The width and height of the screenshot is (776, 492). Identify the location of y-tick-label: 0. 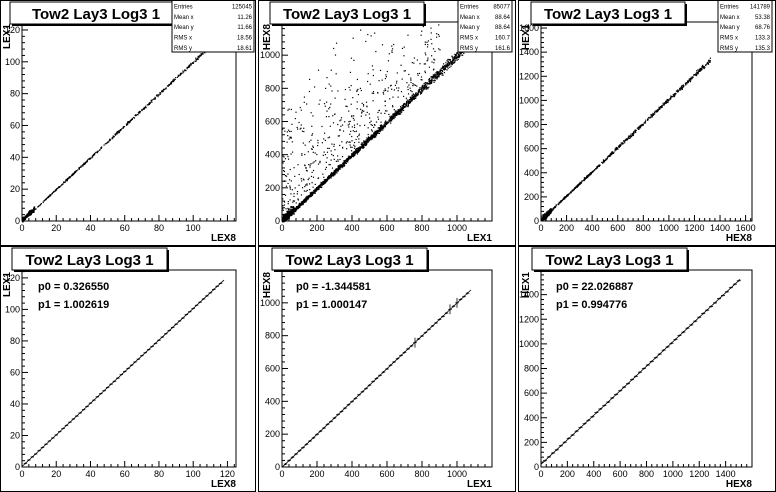
(277, 221).